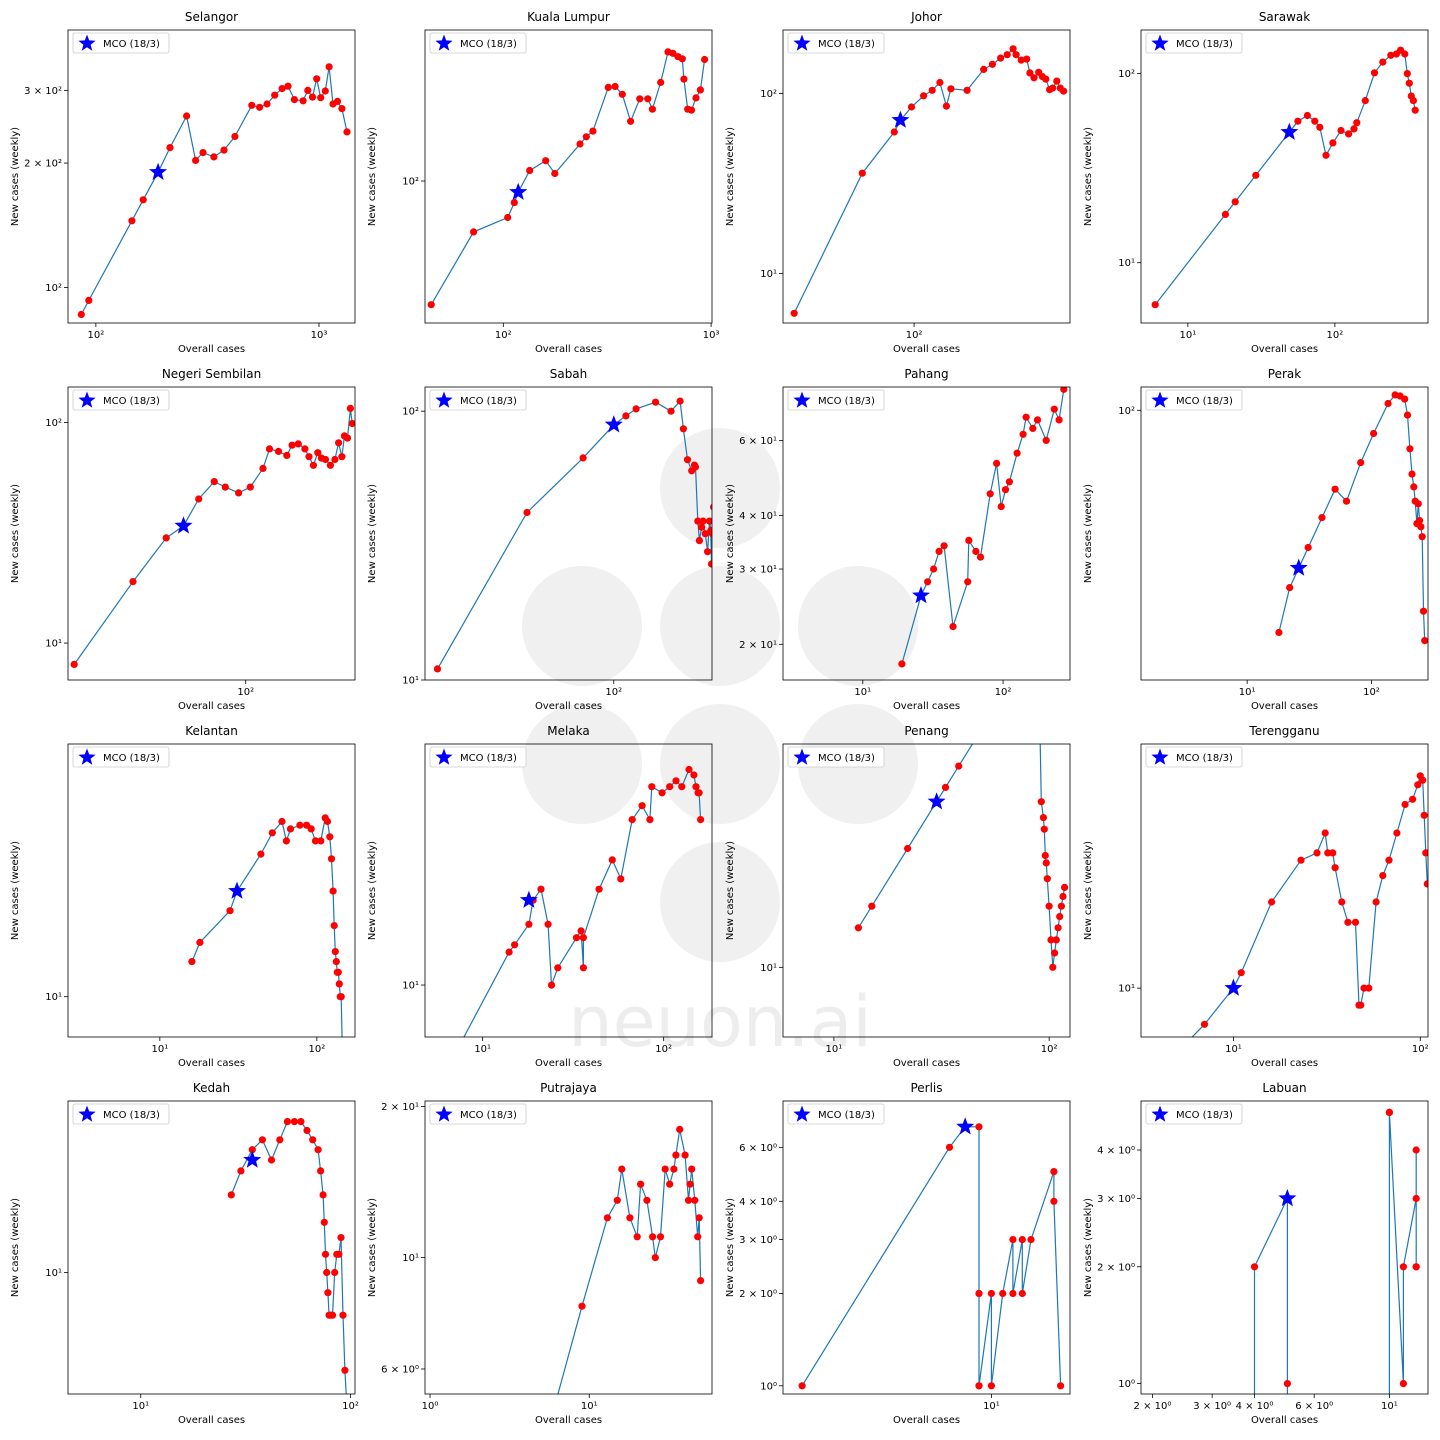 The height and width of the screenshot is (1440, 1440). I want to click on x-axis-label: Overall cases, so click(568, 1063).